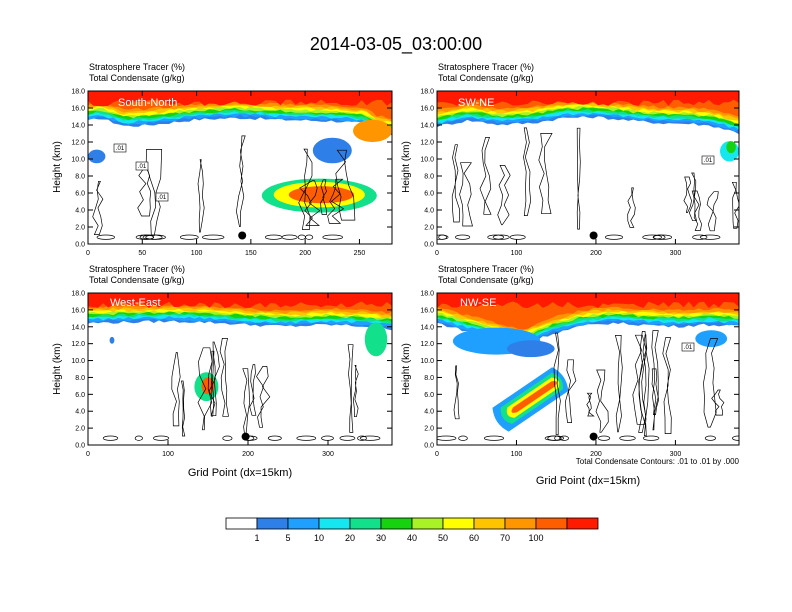  Describe the element at coordinates (350, 538) in the screenshot. I see `colorbar-label: 20` at that location.